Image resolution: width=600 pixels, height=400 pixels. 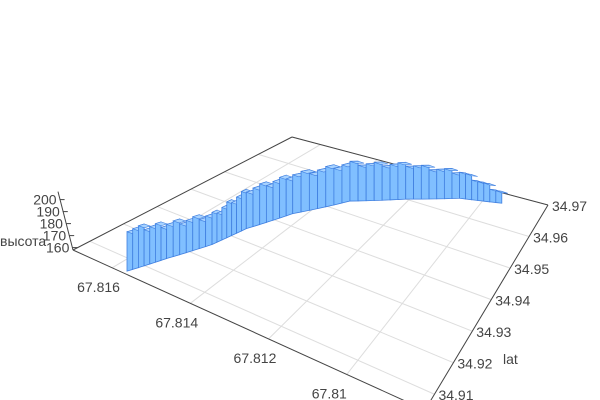 I want to click on z-tick-label: 170, so click(x=55, y=236).